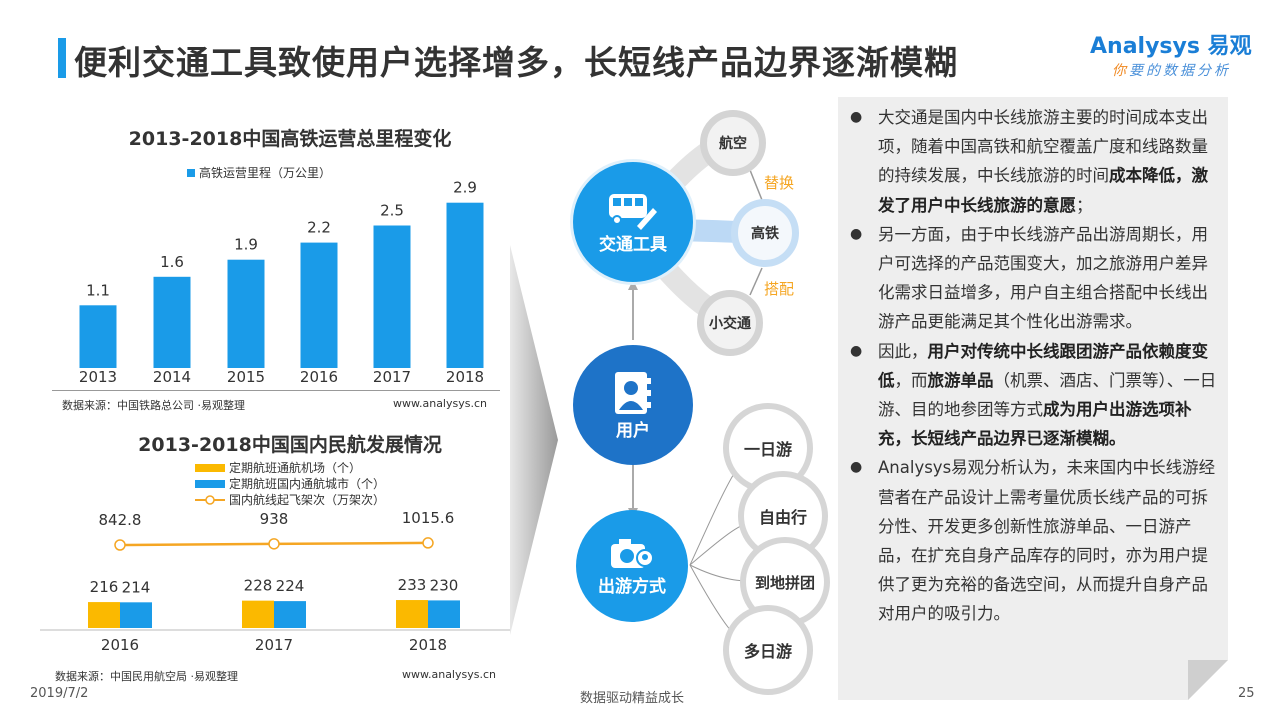 This screenshot has height=720, width=1280. I want to click on chart2-legend-1: 定期航班通航机场（个）, so click(278, 467).